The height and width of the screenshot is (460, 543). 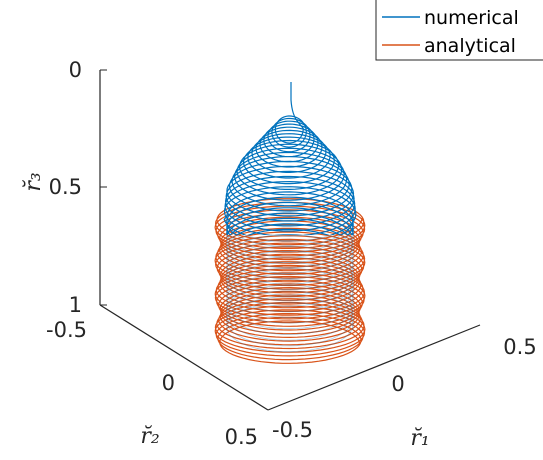 What do you see at coordinates (65, 187) in the screenshot?
I see `z-tick-label: 0.5` at bounding box center [65, 187].